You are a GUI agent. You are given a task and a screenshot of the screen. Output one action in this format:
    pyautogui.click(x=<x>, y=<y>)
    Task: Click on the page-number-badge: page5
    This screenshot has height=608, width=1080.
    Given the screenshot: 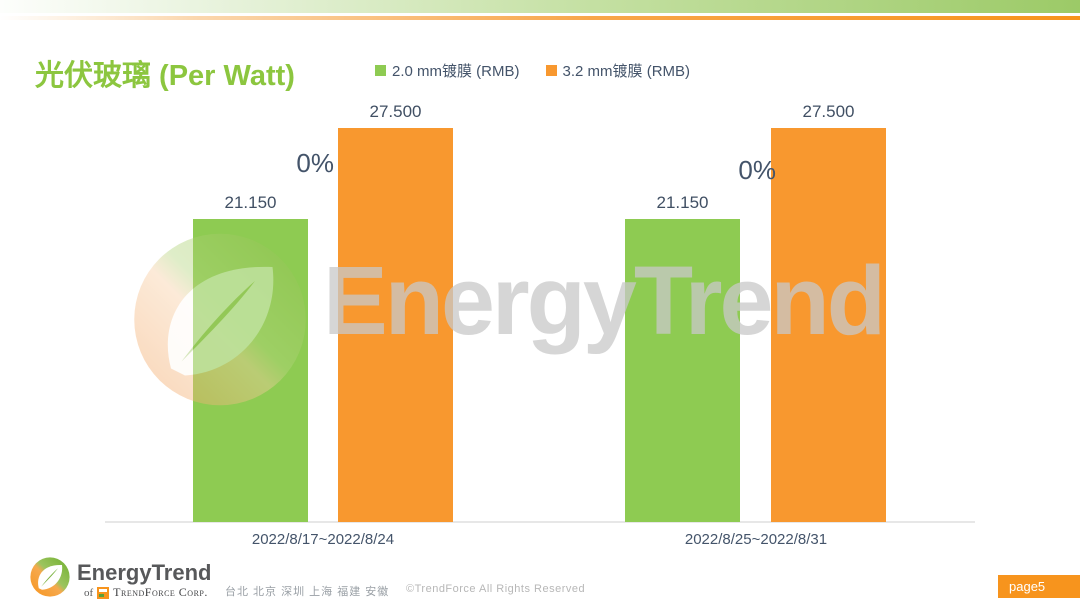 What is the action you would take?
    pyautogui.click(x=1039, y=586)
    